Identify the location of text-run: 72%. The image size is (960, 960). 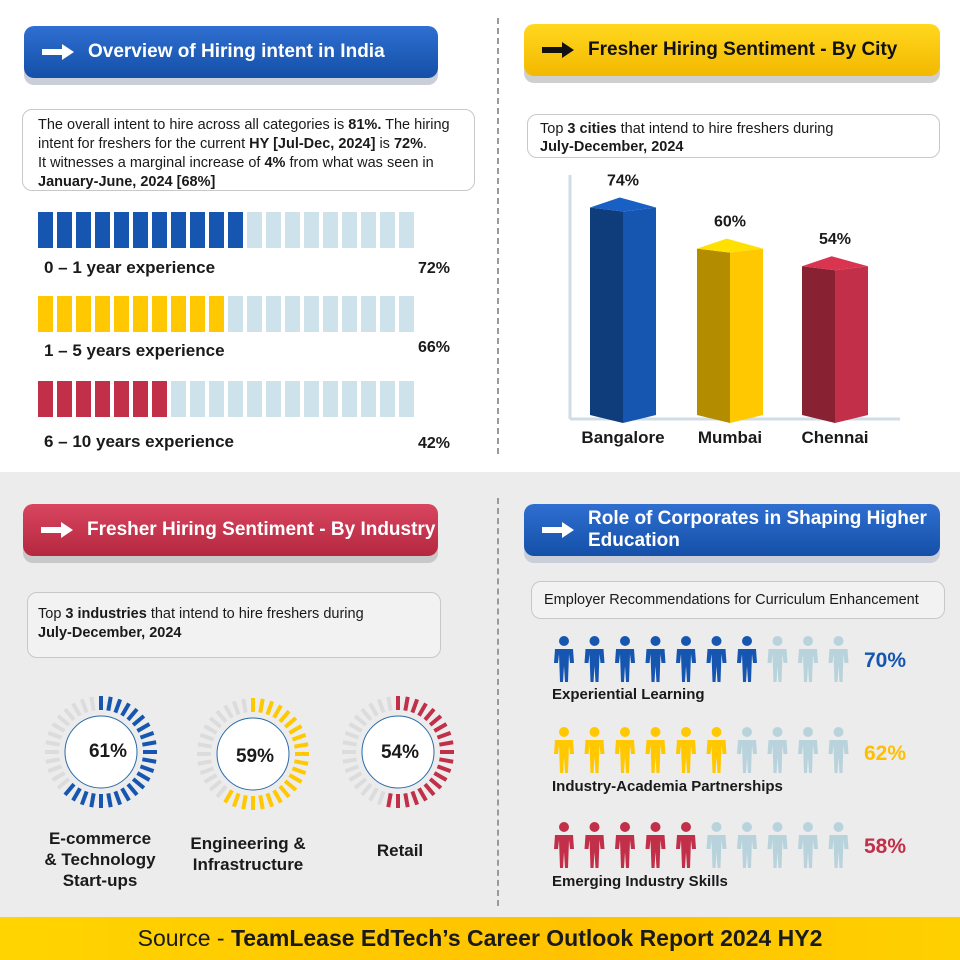
(408, 144).